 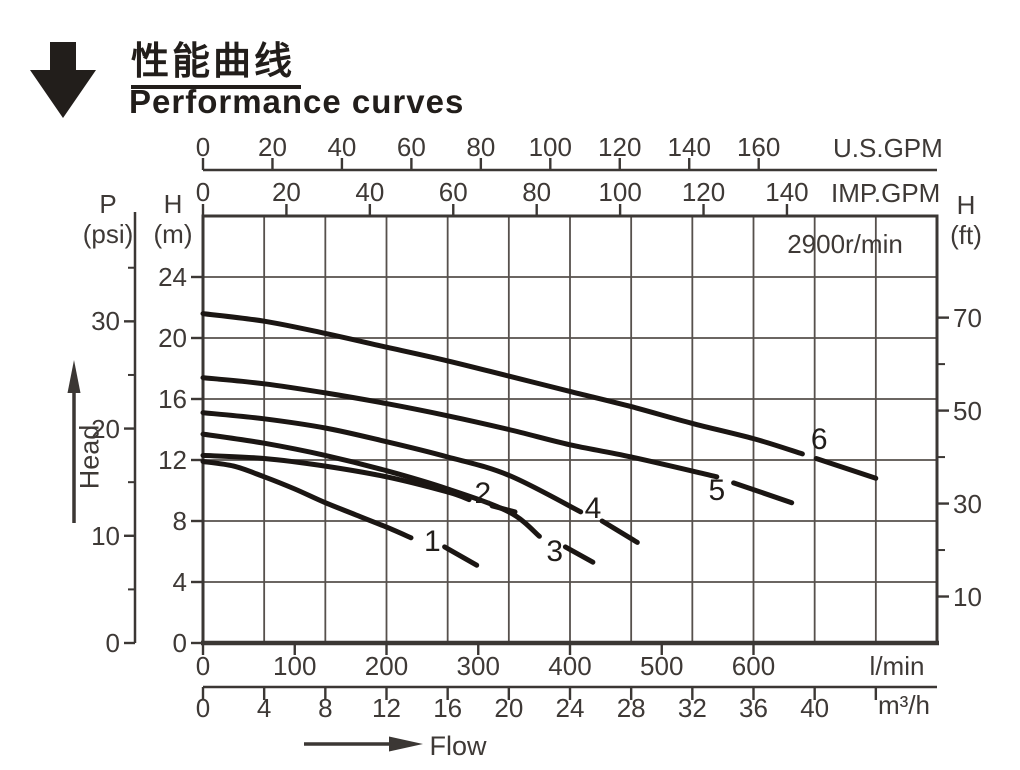 I want to click on curve-label-6: 6, so click(x=819, y=440).